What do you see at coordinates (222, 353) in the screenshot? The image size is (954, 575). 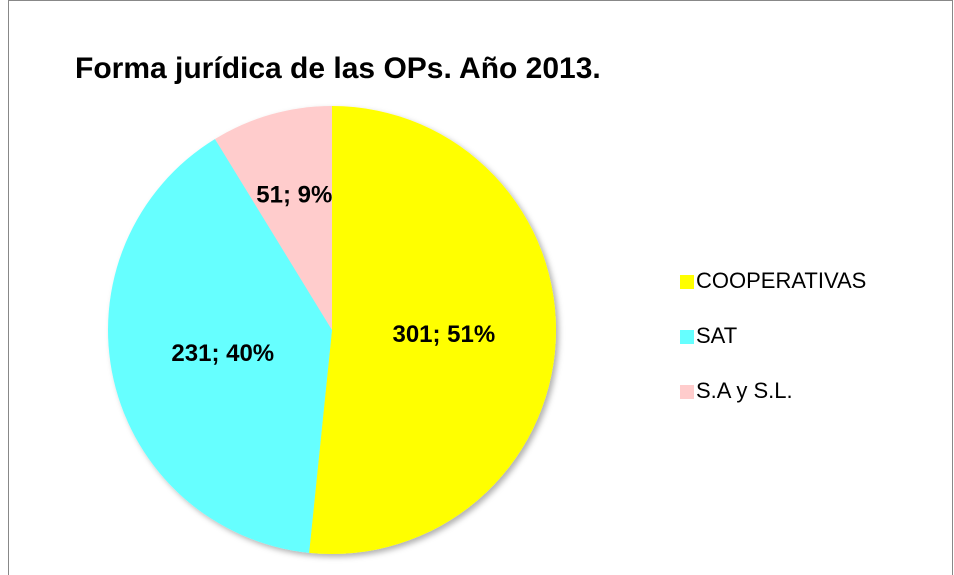 I see `data-label: 231; 40%` at bounding box center [222, 353].